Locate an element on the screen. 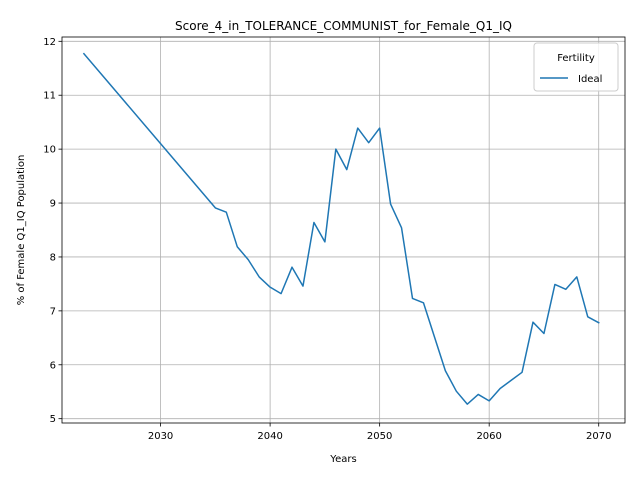 The height and width of the screenshot is (480, 640). x-tick-label: 2030 is located at coordinates (160, 436).